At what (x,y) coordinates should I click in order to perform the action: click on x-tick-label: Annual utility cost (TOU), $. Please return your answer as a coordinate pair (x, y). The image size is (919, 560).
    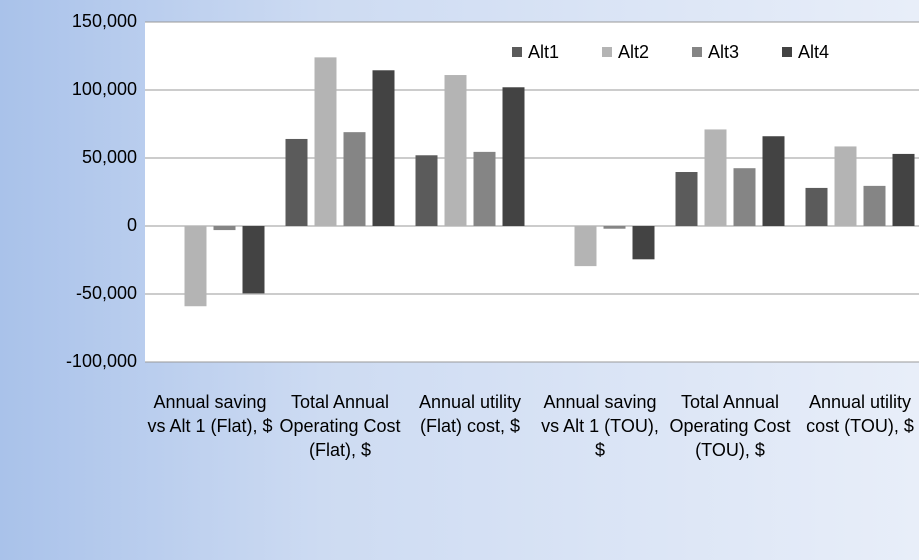
    Looking at the image, I should click on (860, 414).